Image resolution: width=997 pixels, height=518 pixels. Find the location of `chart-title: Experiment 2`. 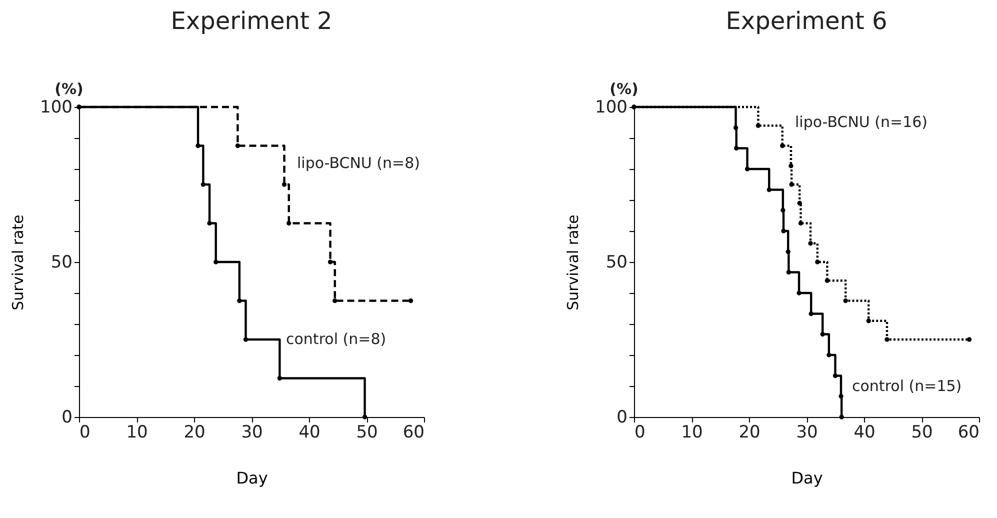

chart-title: Experiment 2 is located at coordinates (251, 21).